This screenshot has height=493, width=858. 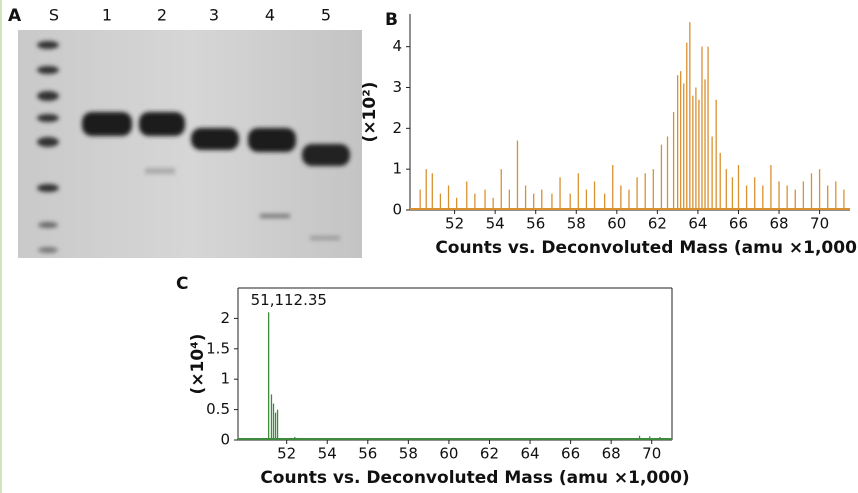 What do you see at coordinates (391, 20) in the screenshot?
I see `panel-label: B` at bounding box center [391, 20].